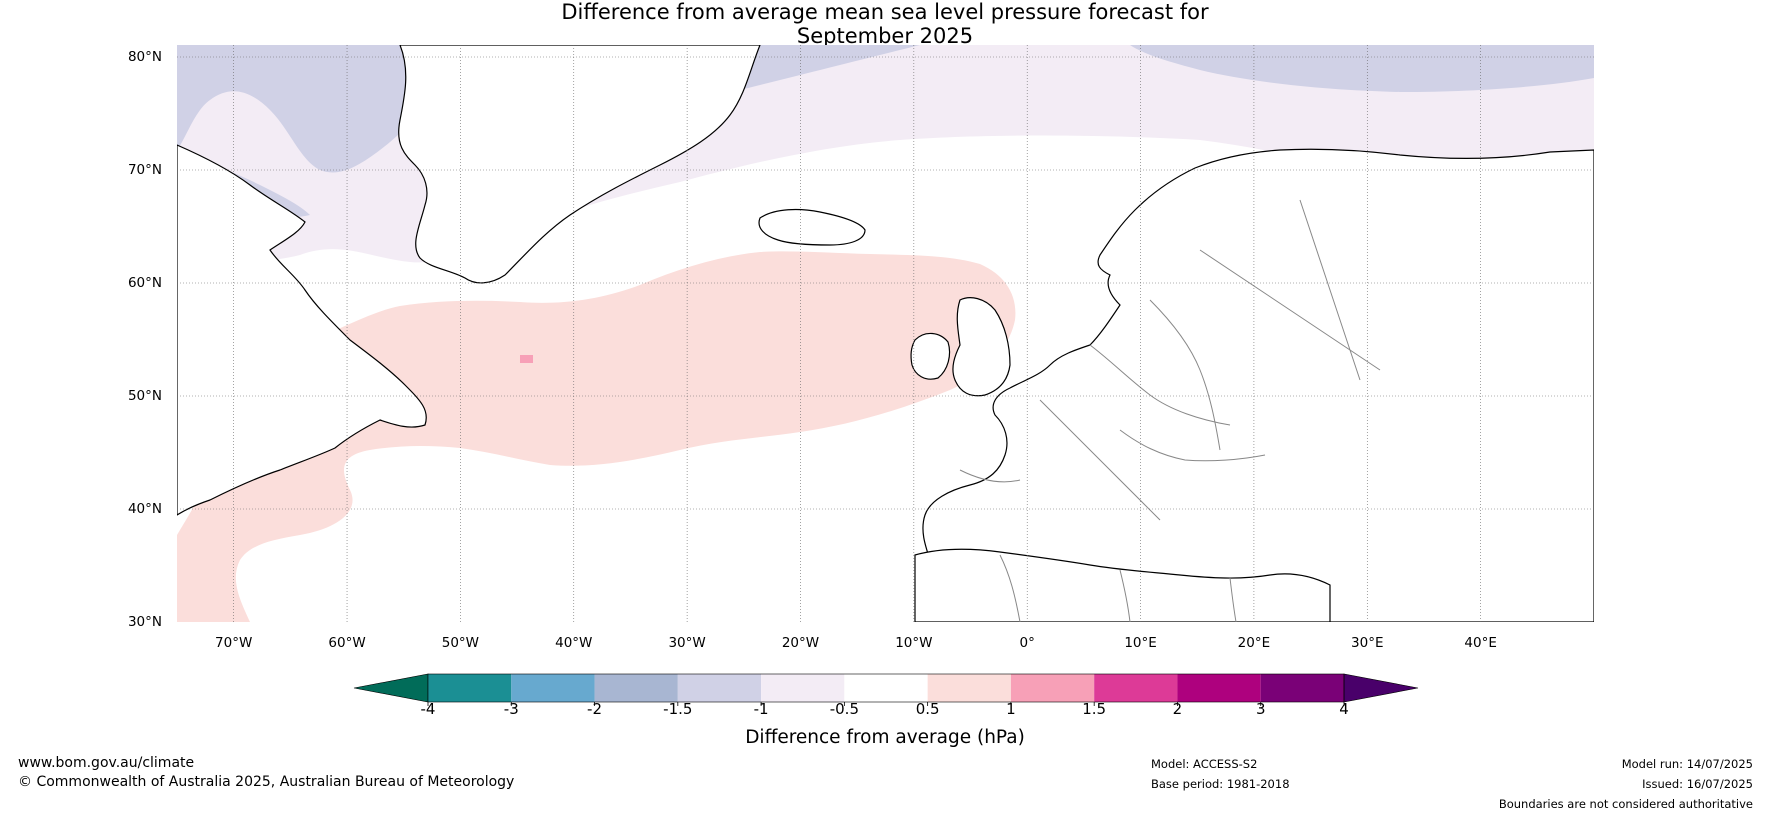 This screenshot has width=1770, height=816. Describe the element at coordinates (812, 227) in the screenshot. I see `iceland-outline` at that location.